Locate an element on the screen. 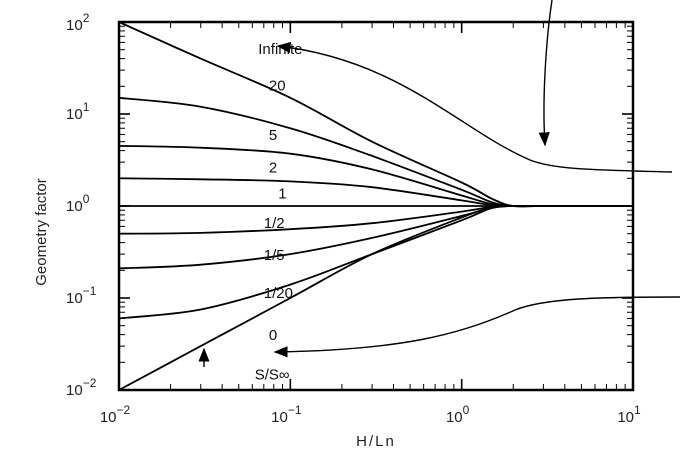 The image size is (688, 464). x-tick-label: 10⁻² is located at coordinates (115, 414).